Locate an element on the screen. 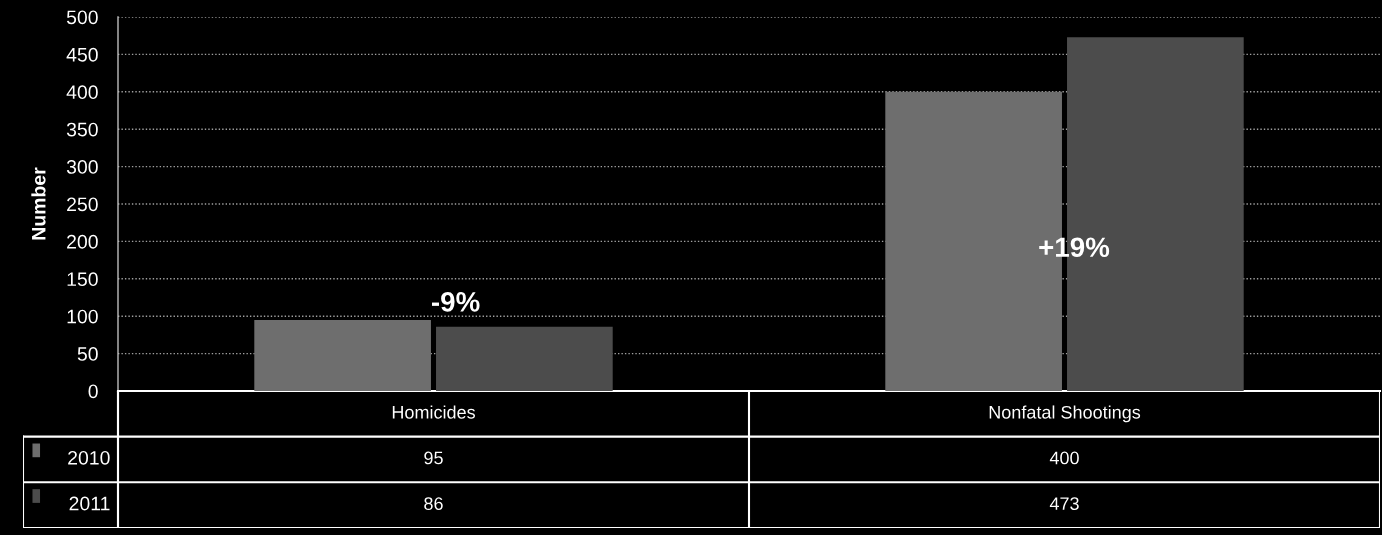  y-tick-label: 200 is located at coordinates (82, 241).